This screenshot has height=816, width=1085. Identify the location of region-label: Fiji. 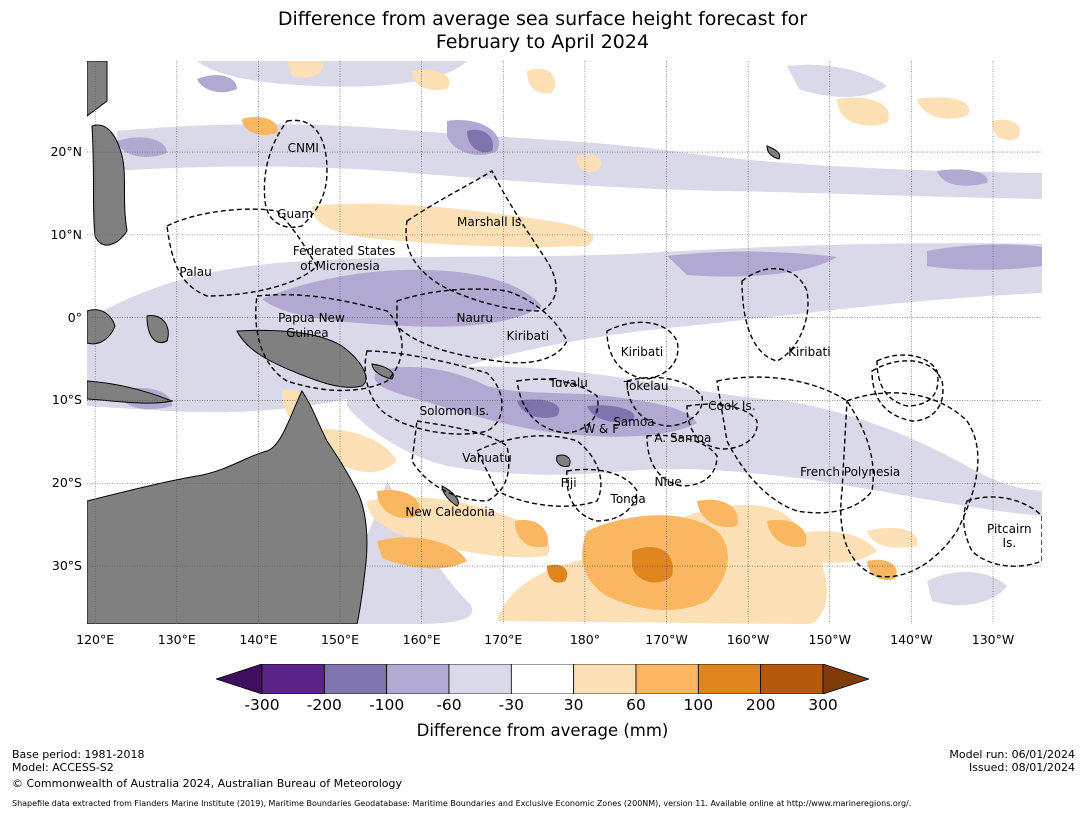
(568, 483).